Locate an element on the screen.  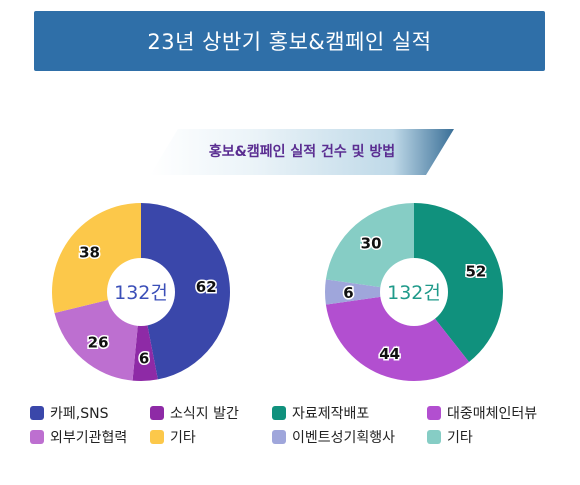
chart-subtitle: 홍보&캠페인 실적 건수 및 방법 is located at coordinates (302, 152).